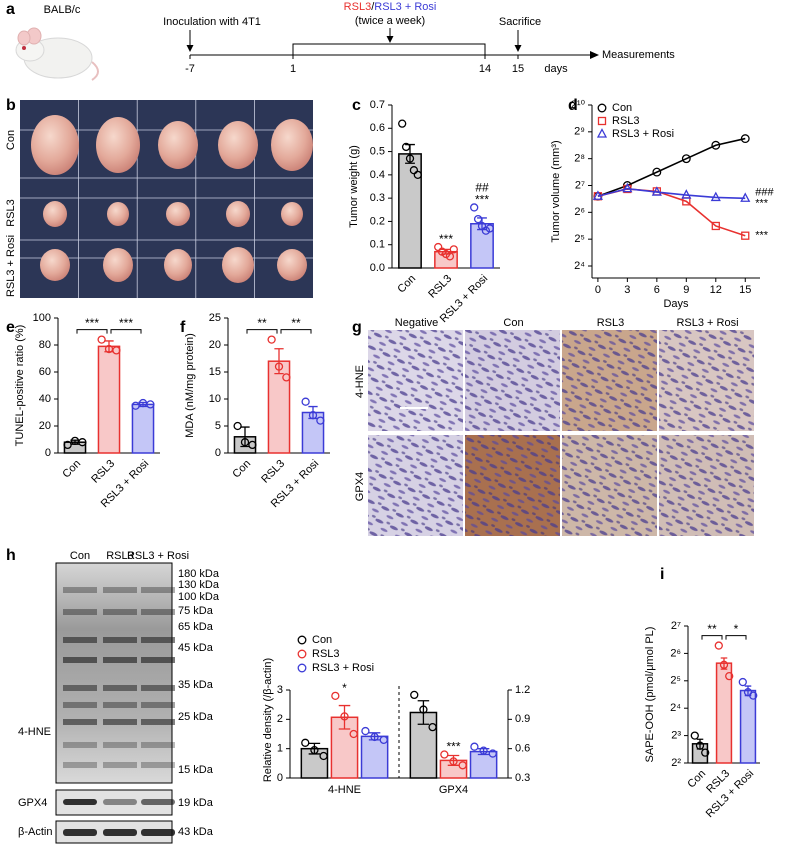 The width and height of the screenshot is (787, 846). I want to click on column-label: RSL3 + Rosi, so click(707, 323).